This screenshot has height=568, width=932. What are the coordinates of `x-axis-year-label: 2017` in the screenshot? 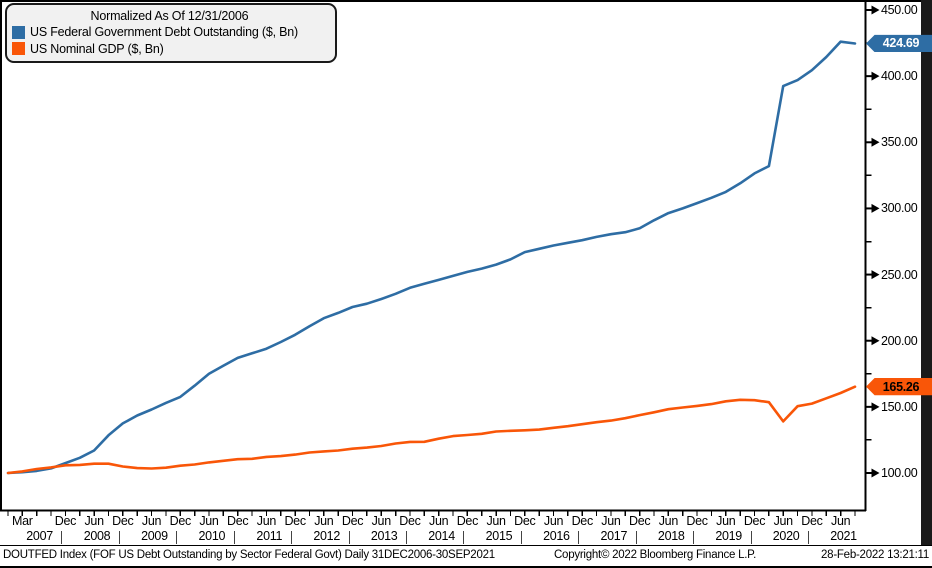 It's located at (614, 536).